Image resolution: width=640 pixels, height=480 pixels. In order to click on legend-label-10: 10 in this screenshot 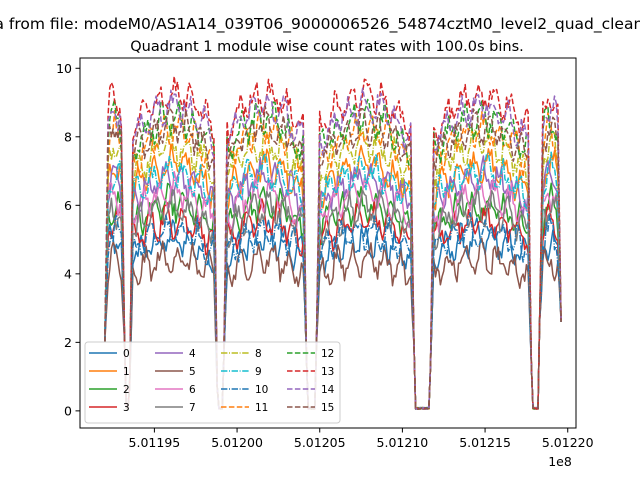, I will do `click(261, 390)`.